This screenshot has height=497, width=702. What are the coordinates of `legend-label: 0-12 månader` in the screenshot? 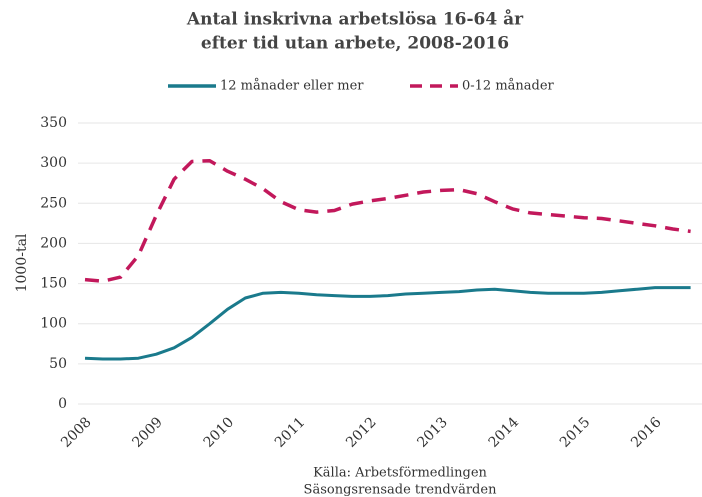 It's located at (508, 86).